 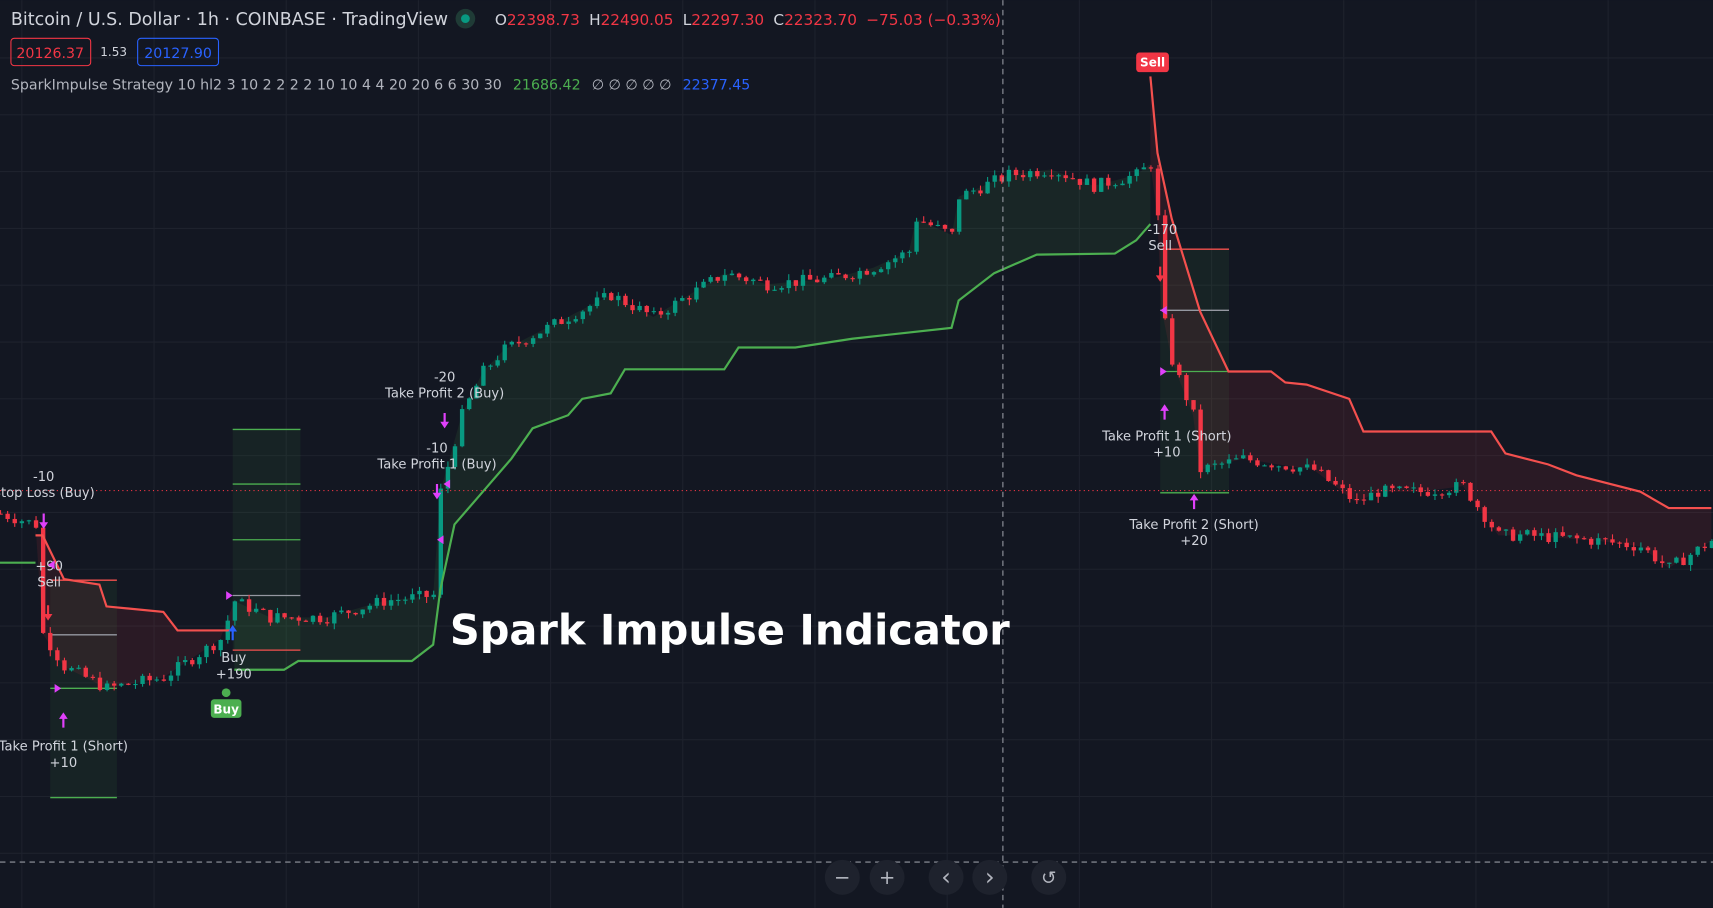 I want to click on sell-1-label: Sell, so click(x=49, y=583).